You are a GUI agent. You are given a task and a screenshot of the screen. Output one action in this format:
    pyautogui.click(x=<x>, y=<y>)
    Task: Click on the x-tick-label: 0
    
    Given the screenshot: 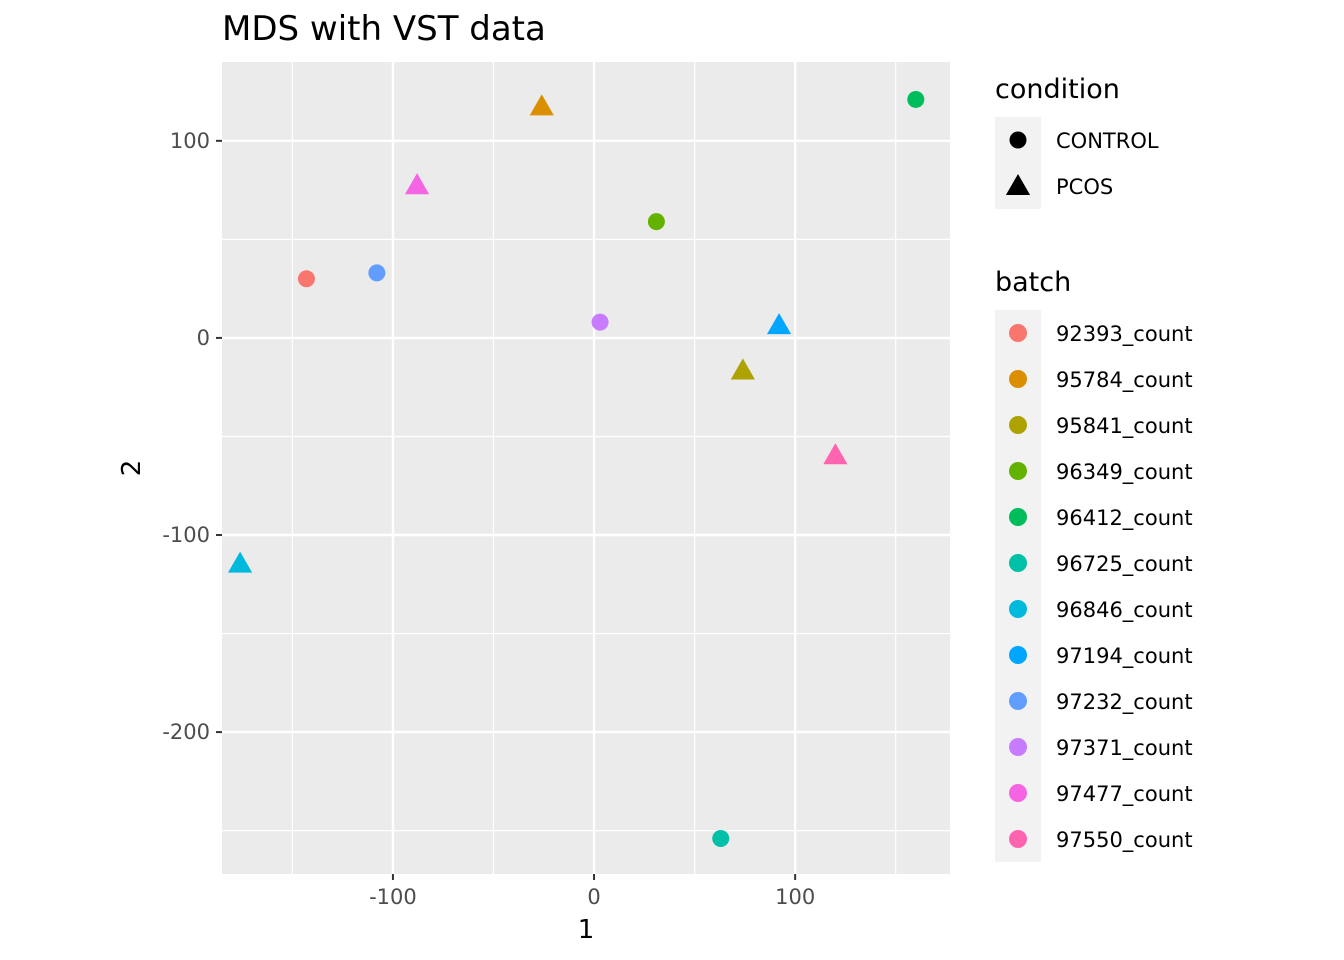 What is the action you would take?
    pyautogui.click(x=593, y=897)
    